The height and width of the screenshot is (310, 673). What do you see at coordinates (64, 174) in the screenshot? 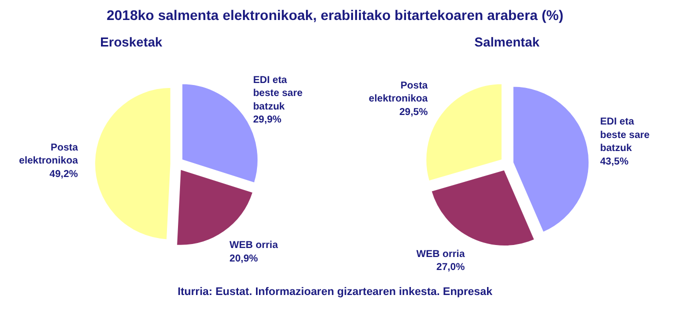
I see `data-label: 49,2%` at bounding box center [64, 174].